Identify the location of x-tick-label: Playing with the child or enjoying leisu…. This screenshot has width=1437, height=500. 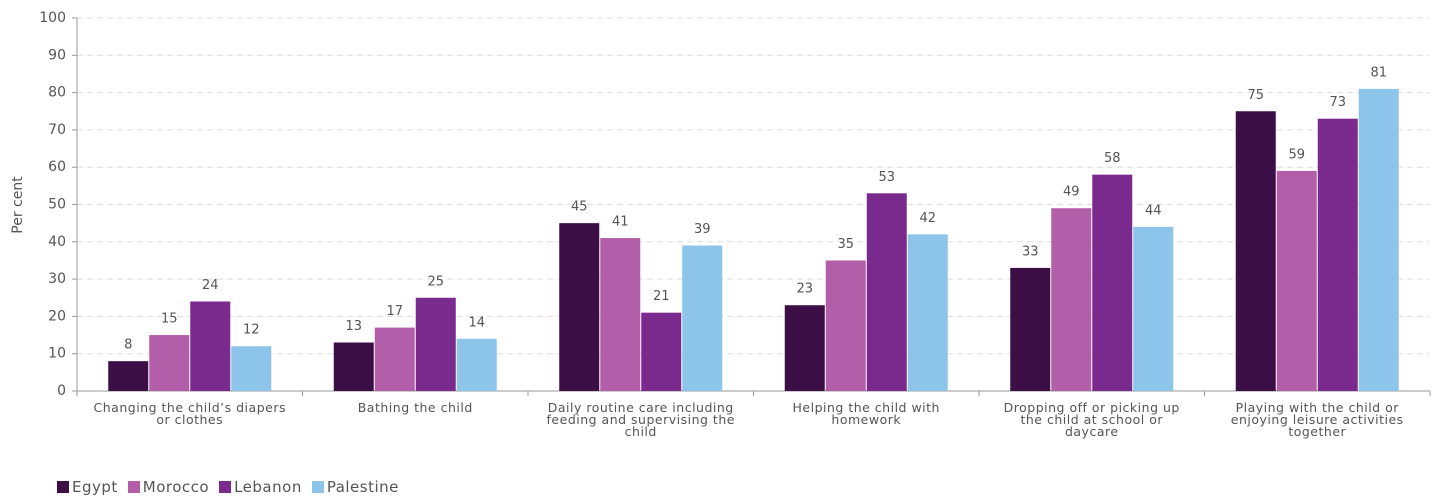
(1317, 419).